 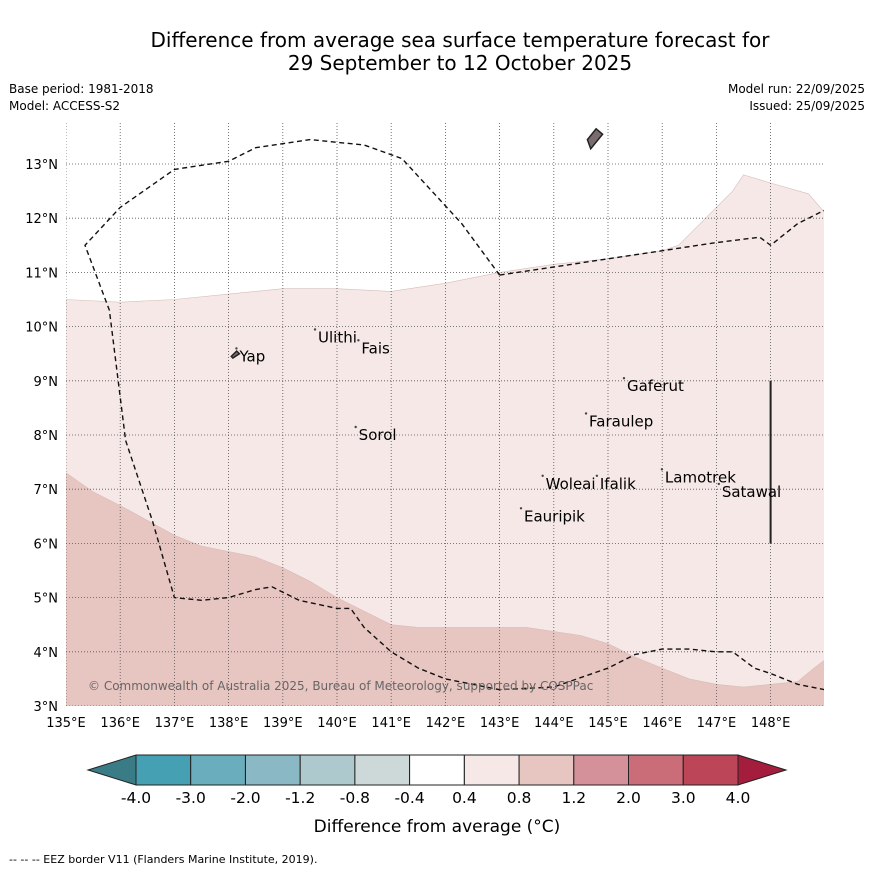 I want to click on lat-tick-label: 7°N, so click(x=46, y=490).